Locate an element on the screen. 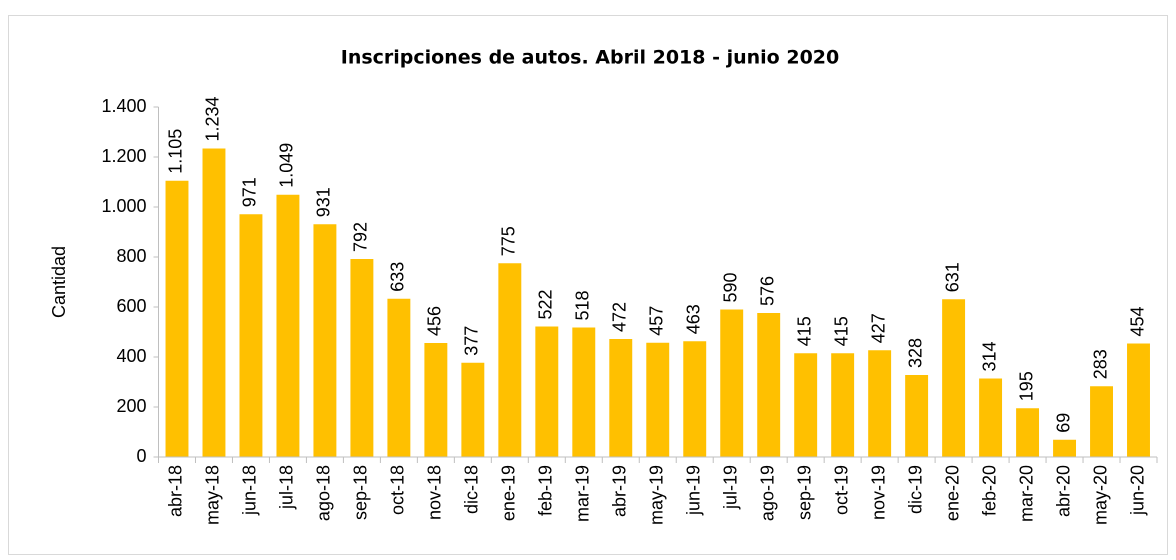 This screenshot has height=560, width=1176. value-label: 472 is located at coordinates (620, 317).